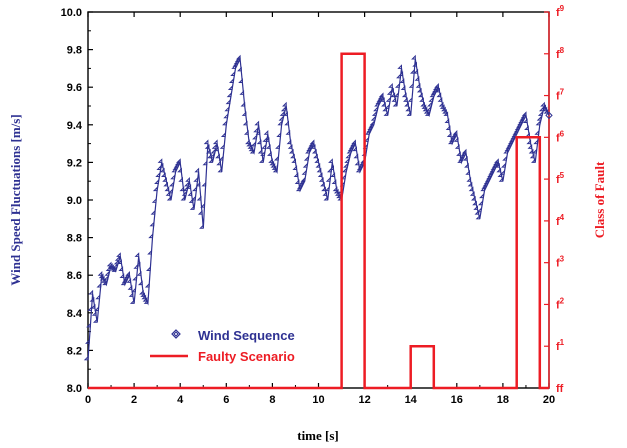 Image resolution: width=627 pixels, height=448 pixels. Describe the element at coordinates (560, 95) in the screenshot. I see `y-tick-label-right: f7` at that location.